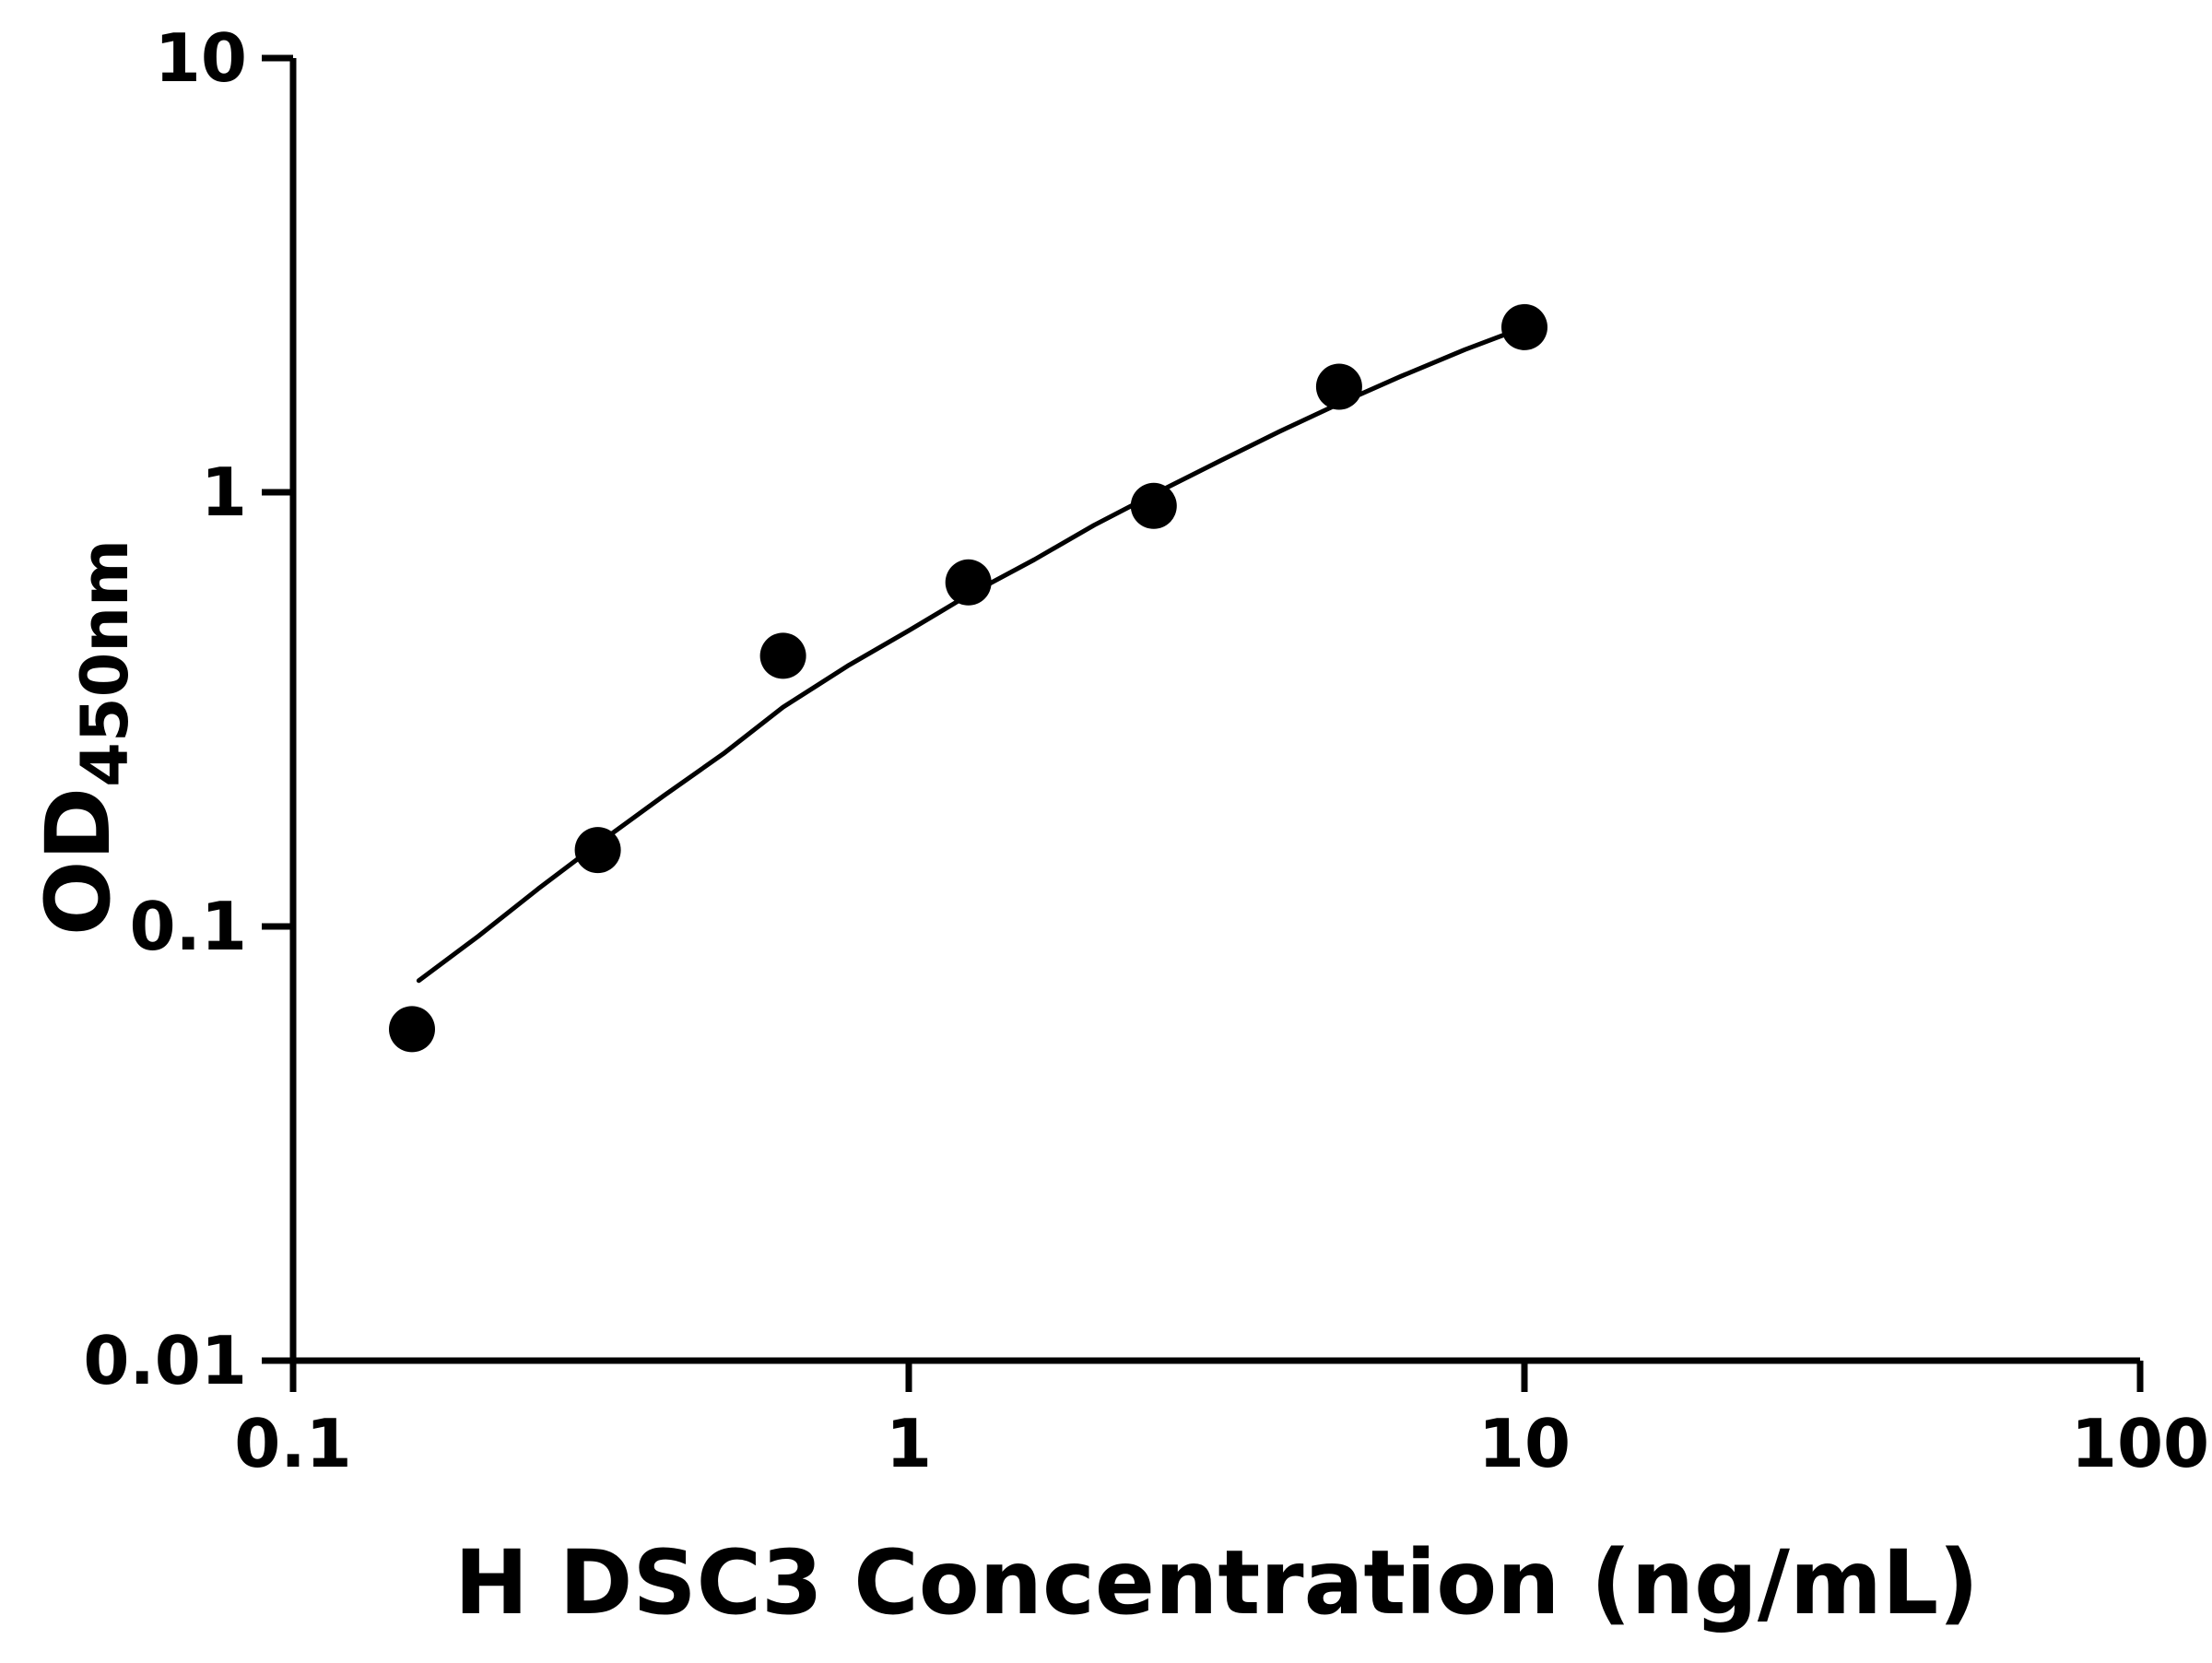 Image resolution: width=2212 pixels, height=1663 pixels. Describe the element at coordinates (909, 1443) in the screenshot. I see `x-axis-tick-label: 1` at that location.